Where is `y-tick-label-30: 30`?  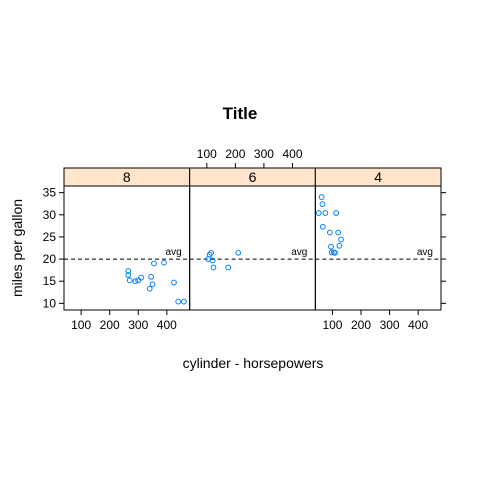 y-tick-label-30: 30 is located at coordinates (50, 215).